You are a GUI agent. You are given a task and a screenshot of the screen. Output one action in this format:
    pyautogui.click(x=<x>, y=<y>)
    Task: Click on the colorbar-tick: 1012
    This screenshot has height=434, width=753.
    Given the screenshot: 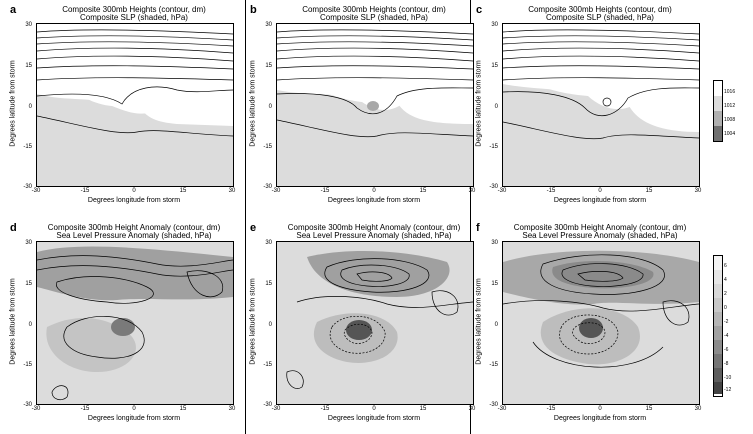 What is the action you would take?
    pyautogui.click(x=730, y=106)
    